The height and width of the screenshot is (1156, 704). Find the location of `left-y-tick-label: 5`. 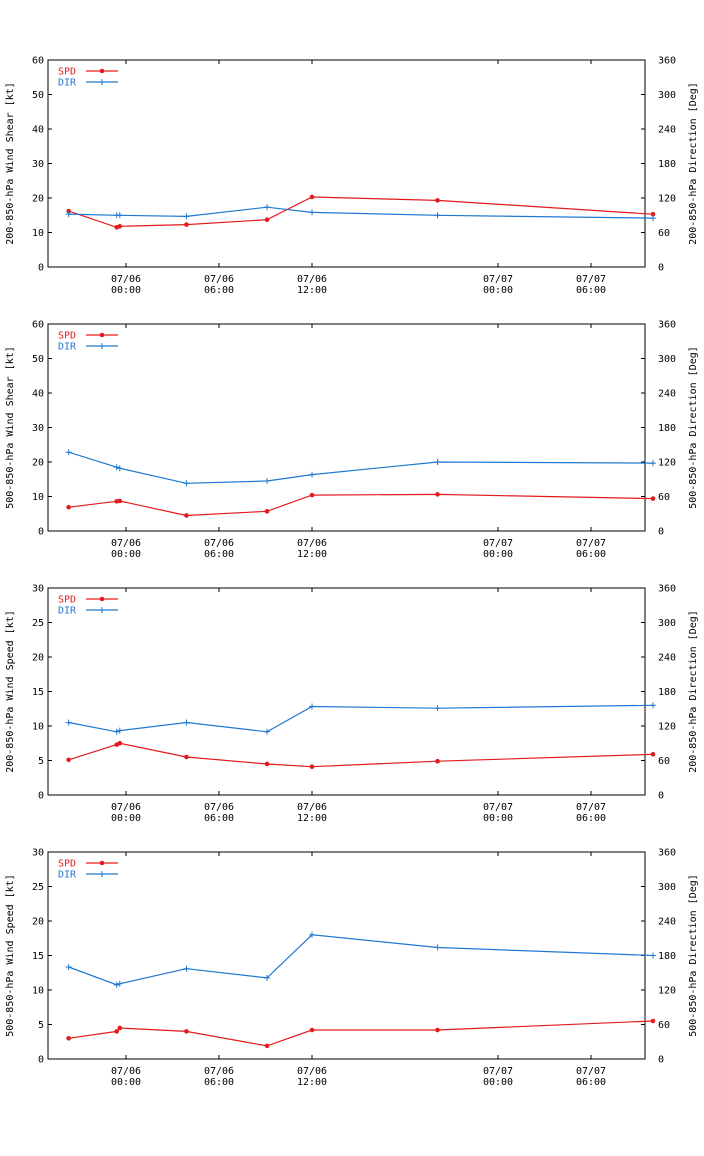

left-y-tick-label: 5 is located at coordinates (41, 1025).